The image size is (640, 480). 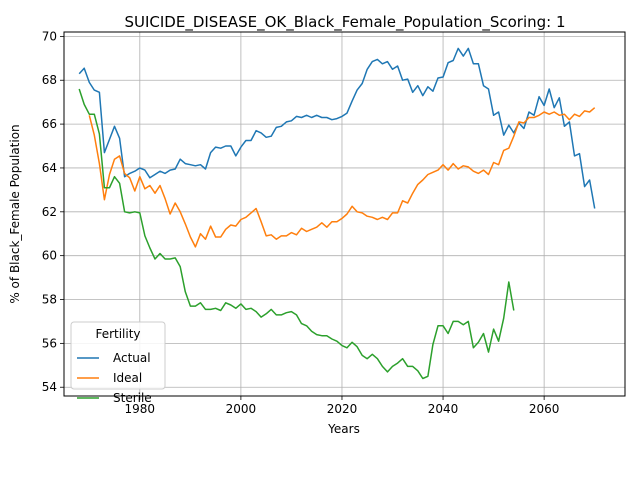 What do you see at coordinates (544, 409) in the screenshot?
I see `x-tick-label: 2060` at bounding box center [544, 409].